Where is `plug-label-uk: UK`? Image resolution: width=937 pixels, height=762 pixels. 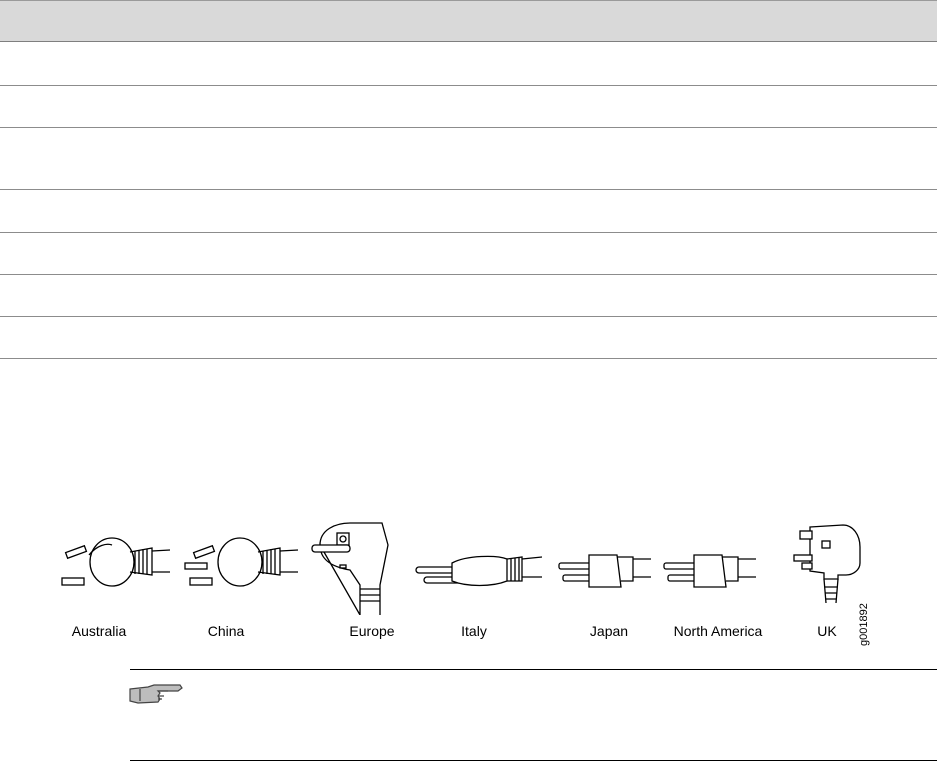
plug-label-uk: UK is located at coordinates (827, 631).